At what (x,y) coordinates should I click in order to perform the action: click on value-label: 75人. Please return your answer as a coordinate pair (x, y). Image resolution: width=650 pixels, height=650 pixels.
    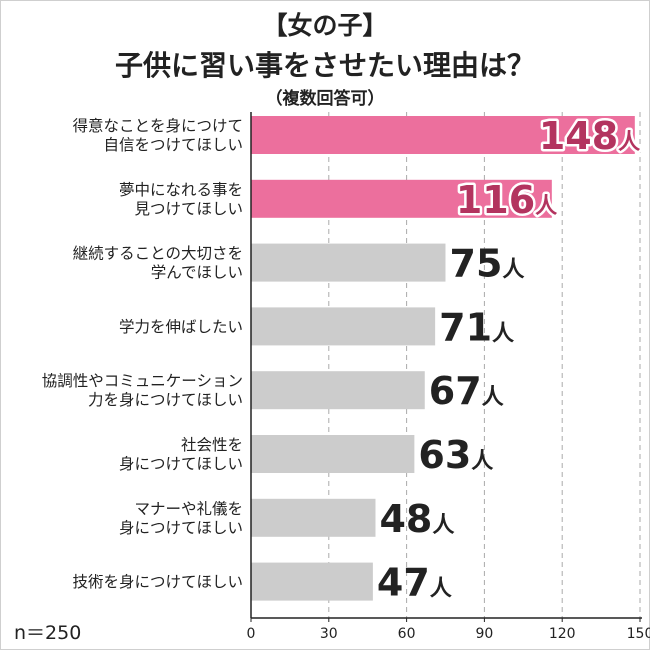
    Looking at the image, I should click on (487, 264).